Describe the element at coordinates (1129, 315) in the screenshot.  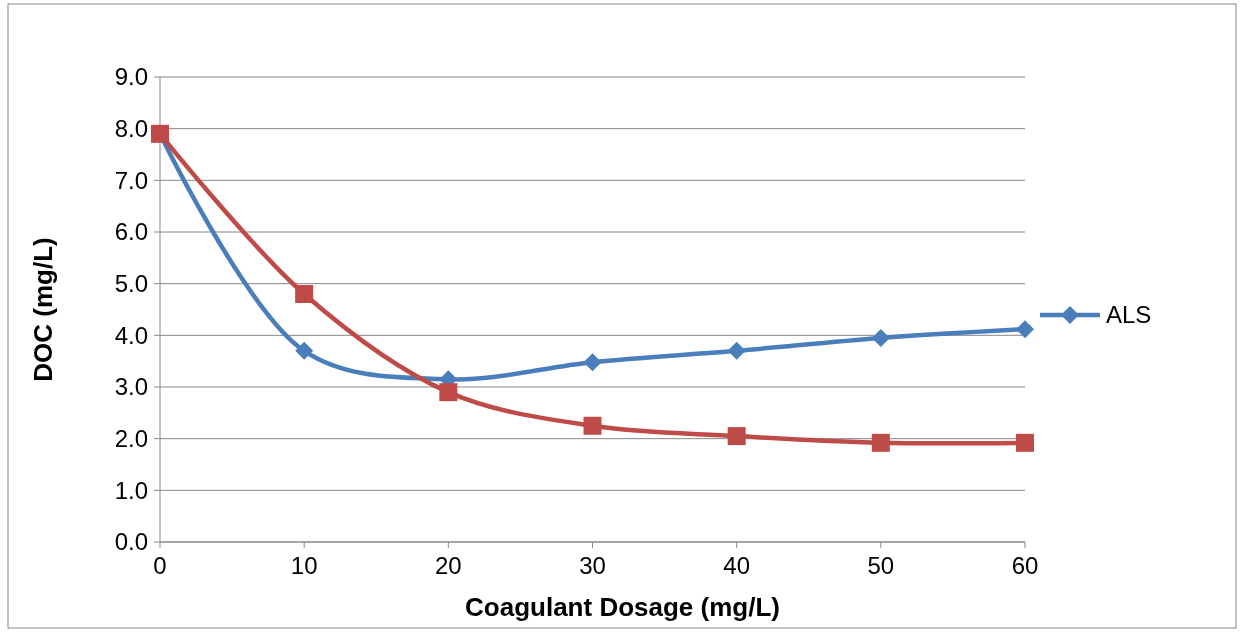
I see `legend-label: ALS` at that location.